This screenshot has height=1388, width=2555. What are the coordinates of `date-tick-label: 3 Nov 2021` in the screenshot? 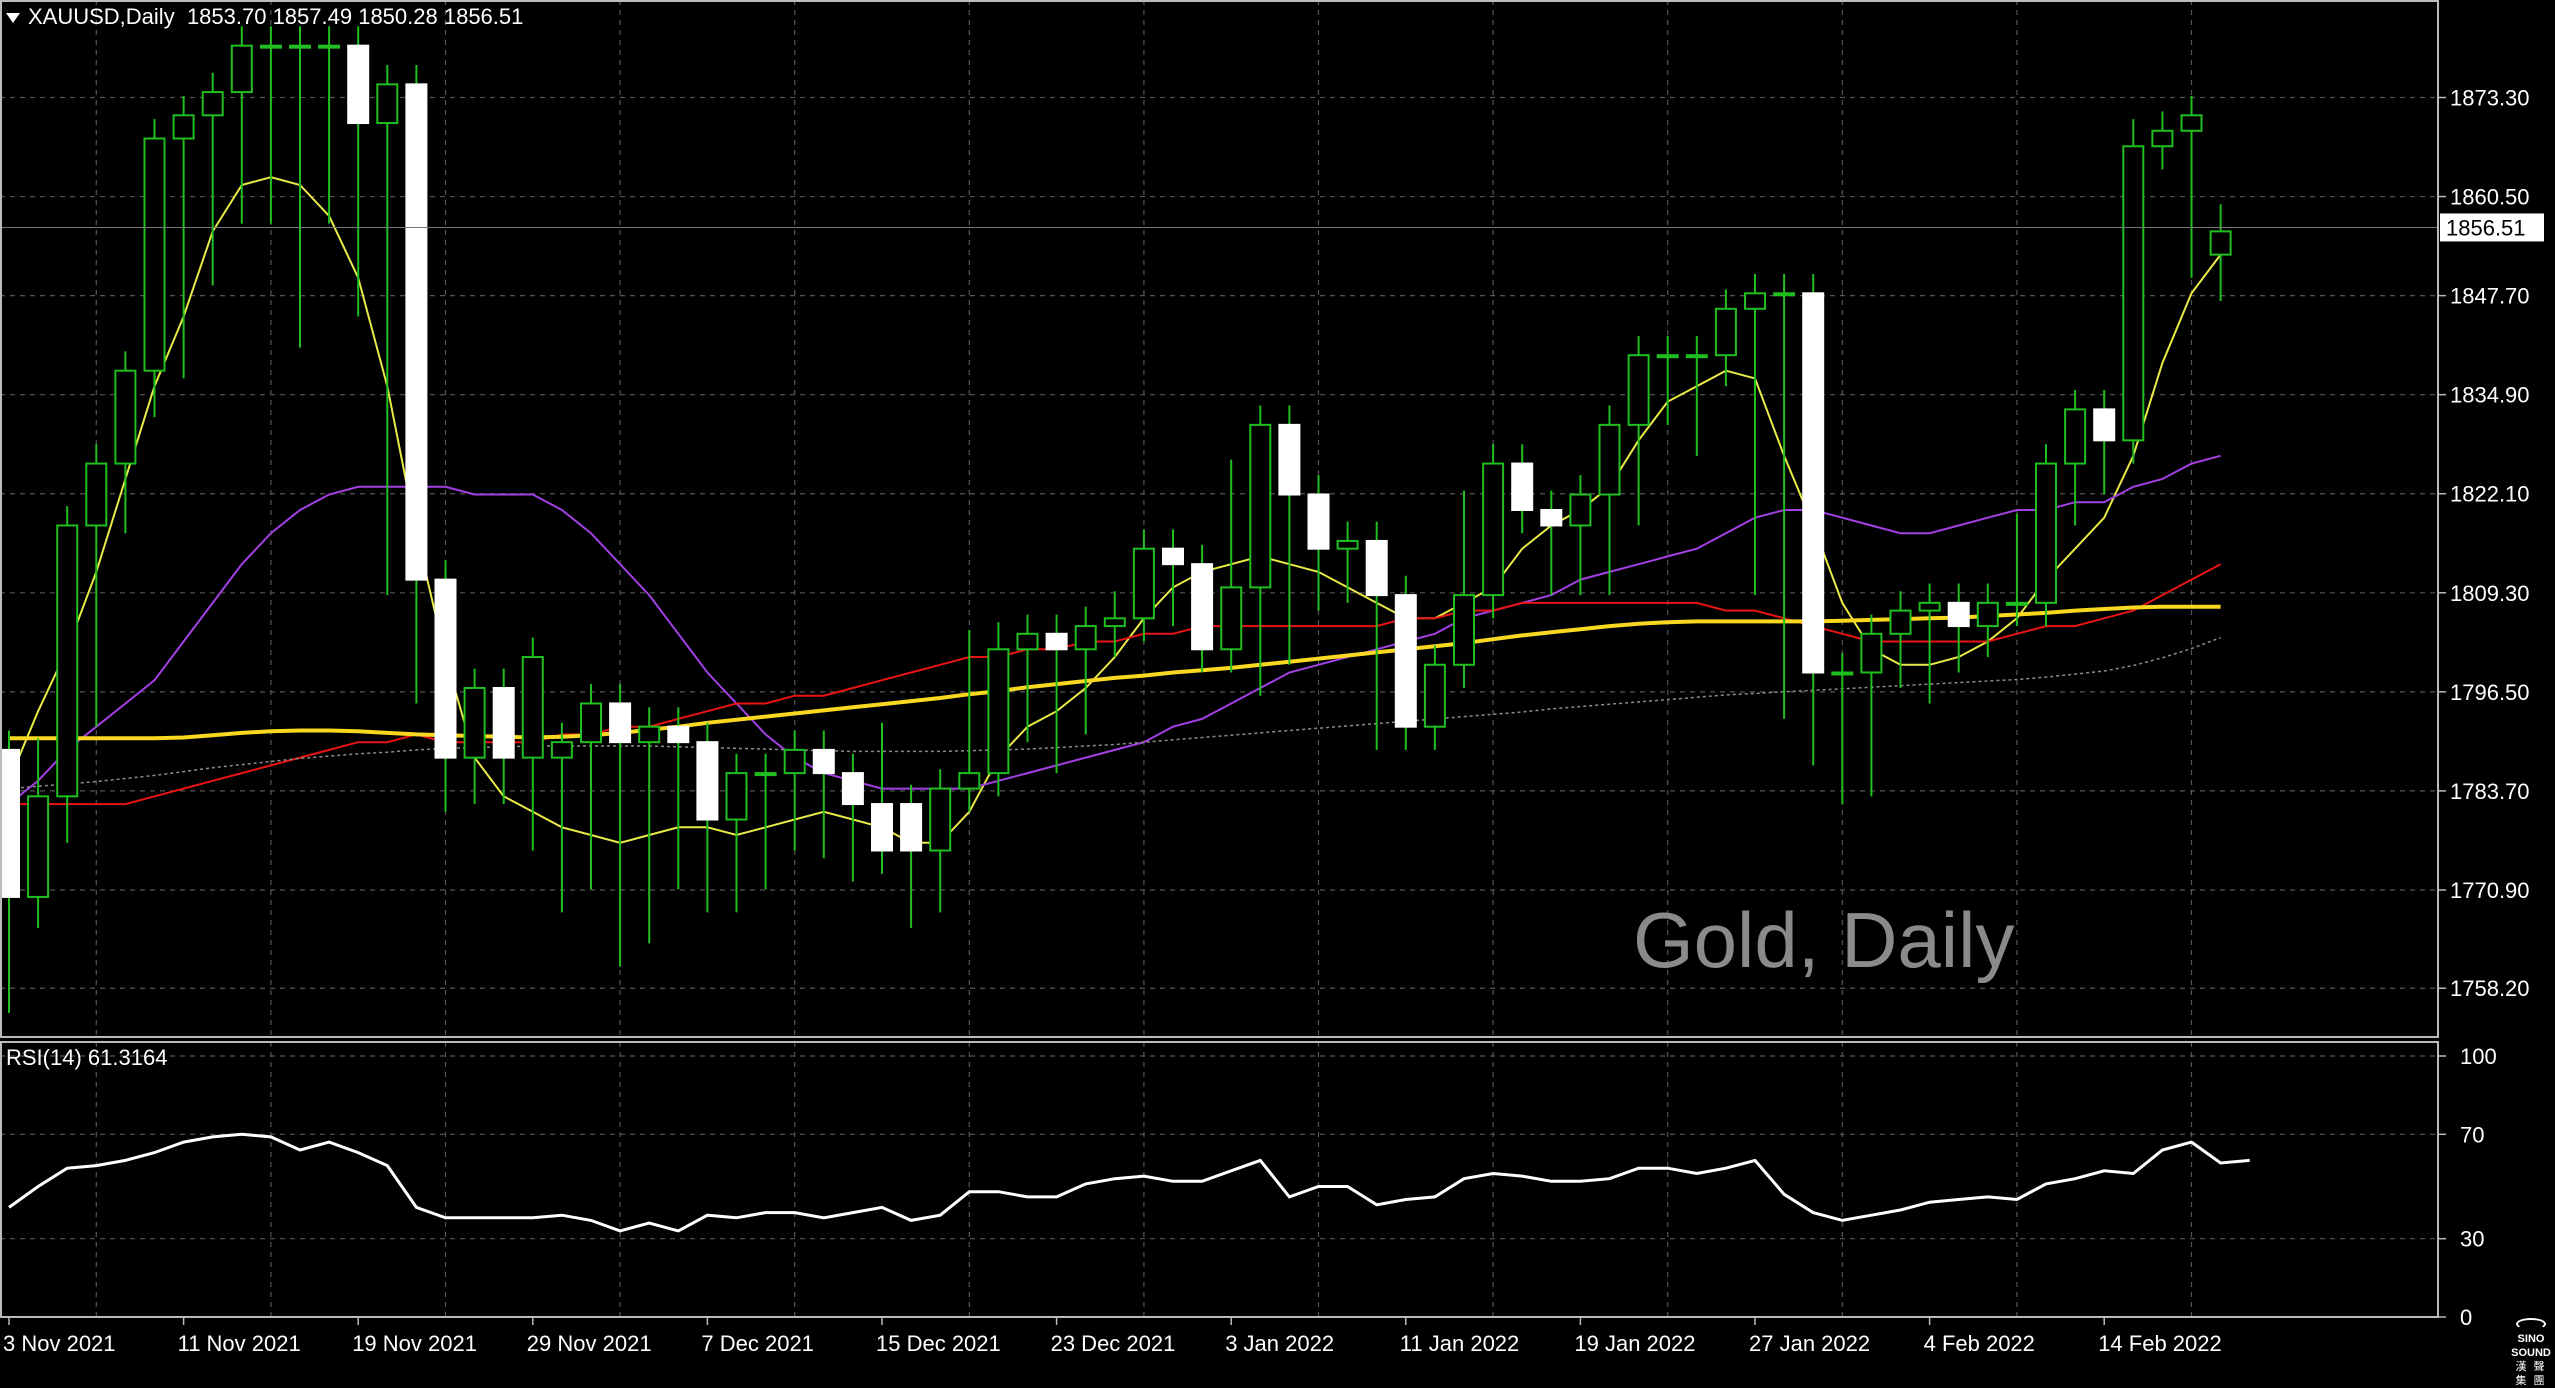 It's located at (59, 1343).